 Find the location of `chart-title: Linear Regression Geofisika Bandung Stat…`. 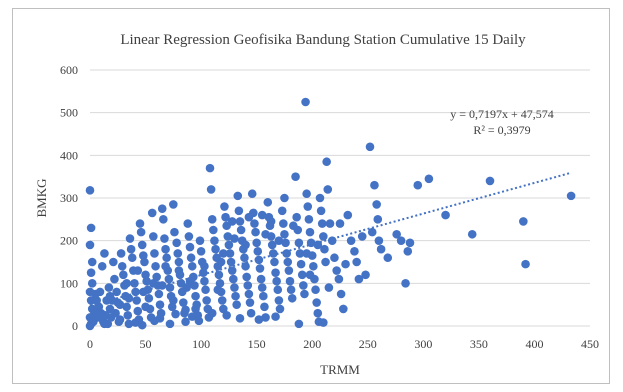

chart-title: Linear Regression Geofisika Bandung Stat… is located at coordinates (323, 40).